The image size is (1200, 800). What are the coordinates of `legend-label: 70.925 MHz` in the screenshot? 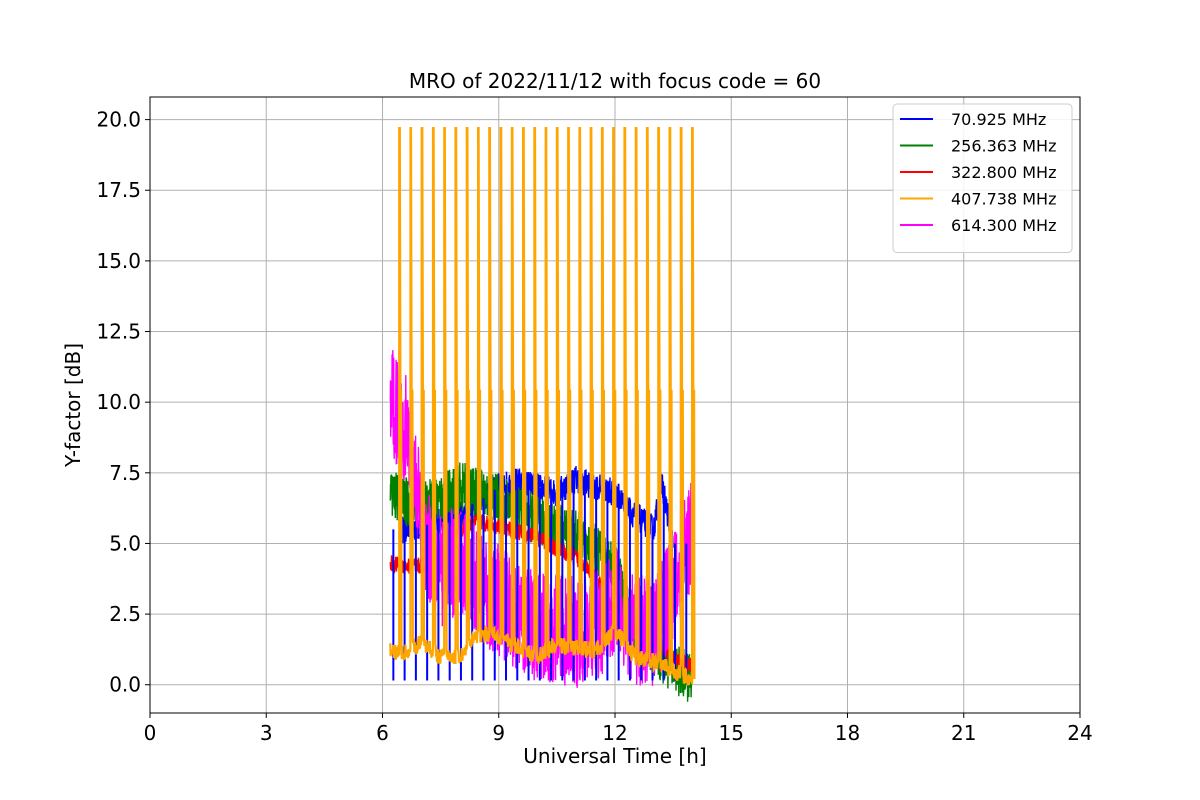 It's located at (998, 119).